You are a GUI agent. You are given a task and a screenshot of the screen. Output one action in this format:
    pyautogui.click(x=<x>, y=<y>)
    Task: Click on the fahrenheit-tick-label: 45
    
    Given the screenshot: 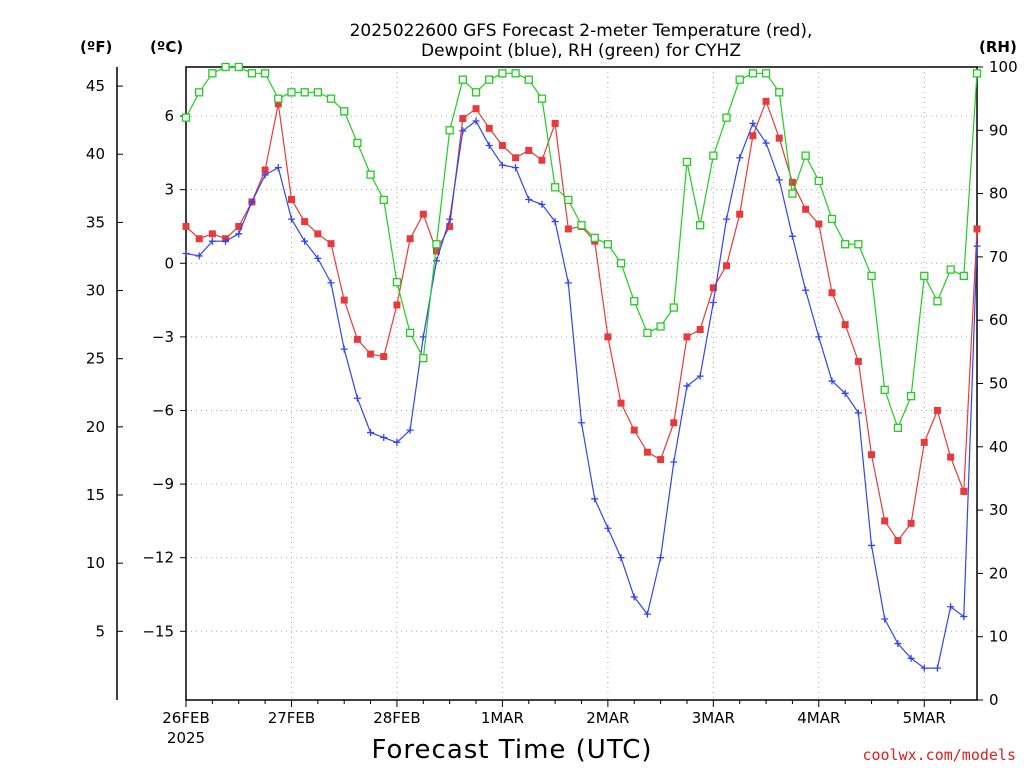 What is the action you would take?
    pyautogui.click(x=95, y=86)
    